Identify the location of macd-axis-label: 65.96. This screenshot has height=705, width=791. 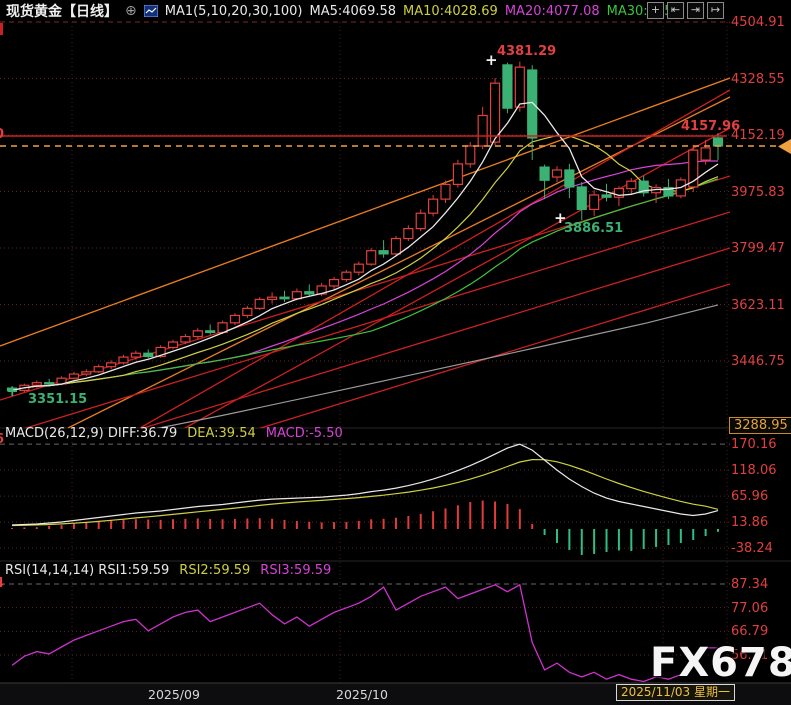
(750, 497).